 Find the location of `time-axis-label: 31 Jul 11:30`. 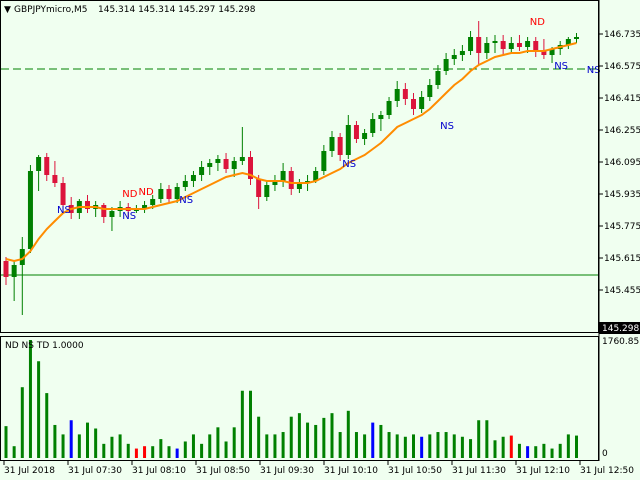

time-axis-label: 31 Jul 11:30 is located at coordinates (479, 471).